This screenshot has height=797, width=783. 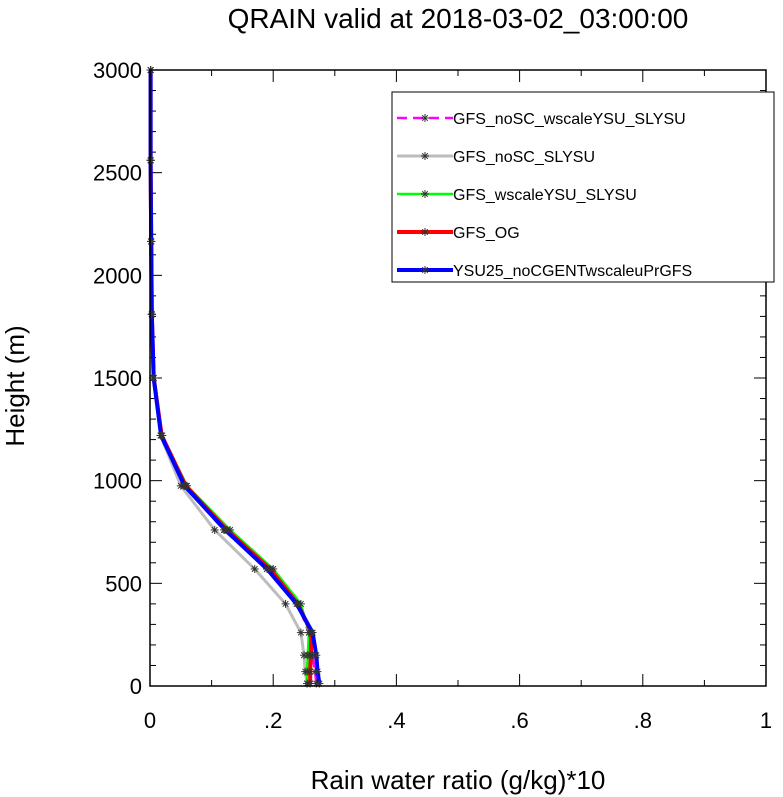 What do you see at coordinates (486, 233) in the screenshot?
I see `legend-label: GFS_OG` at bounding box center [486, 233].